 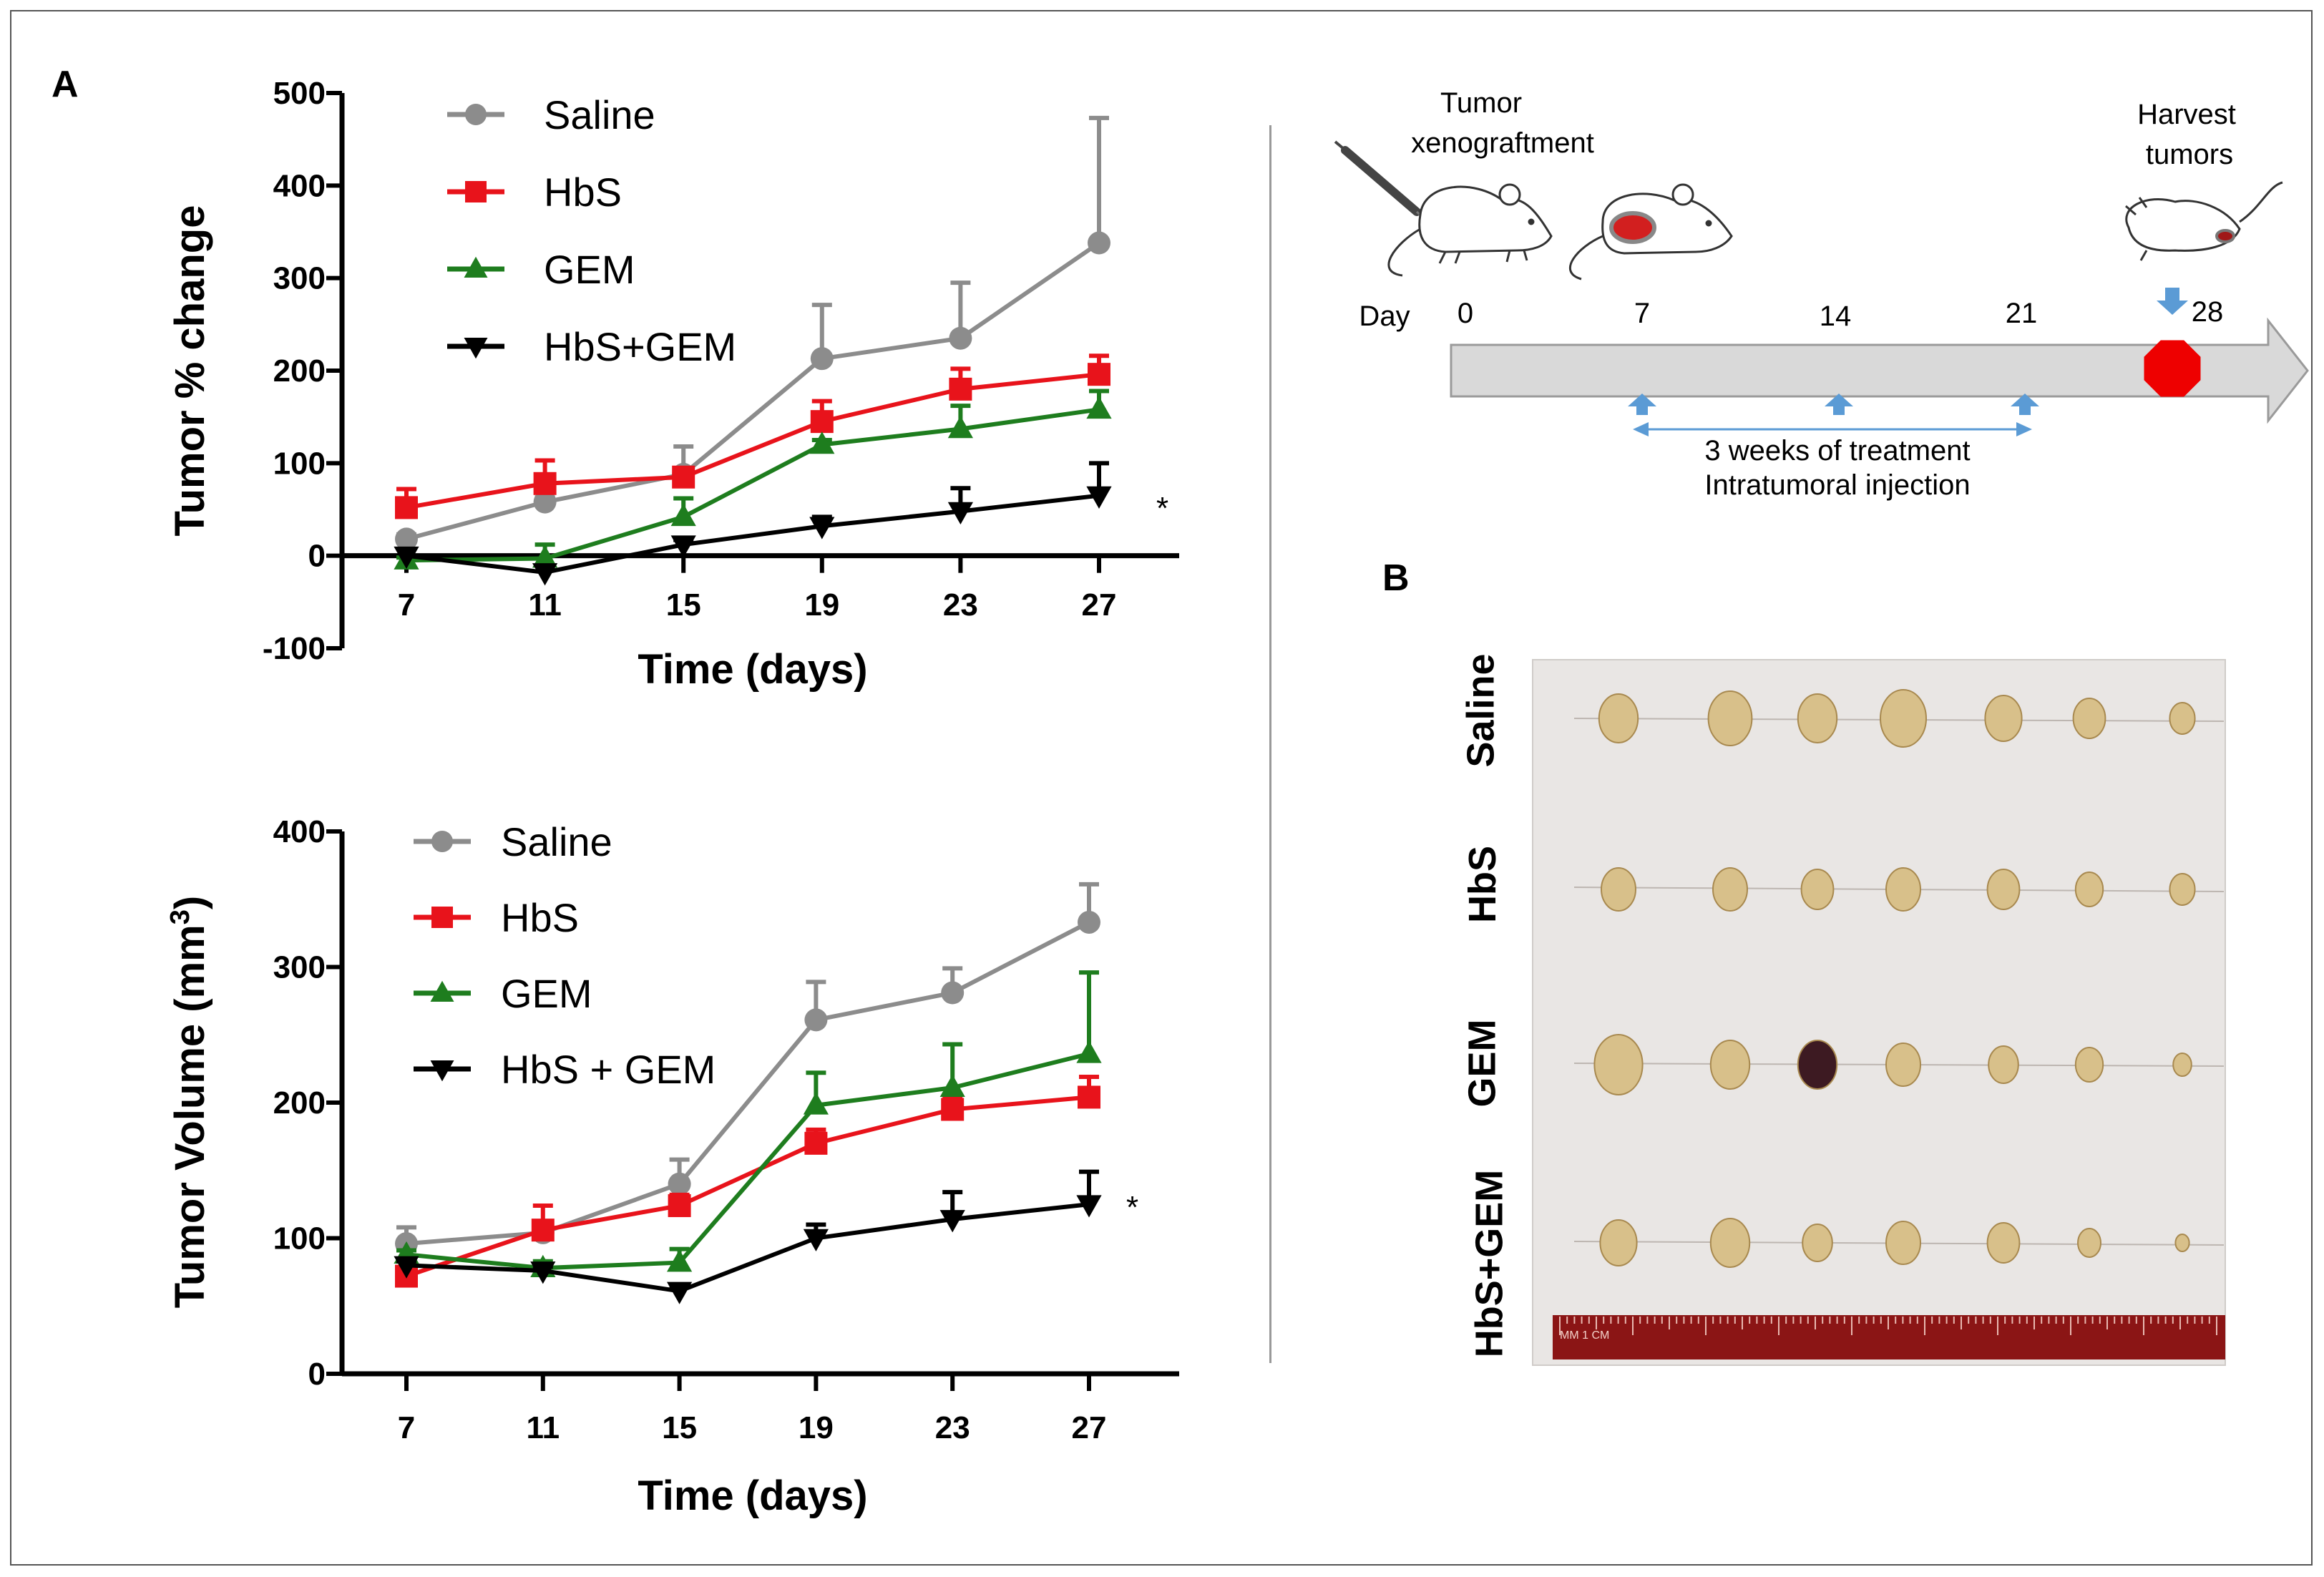 What do you see at coordinates (1641, 429) in the screenshot?
I see `treatment-span-left-arrow` at bounding box center [1641, 429].